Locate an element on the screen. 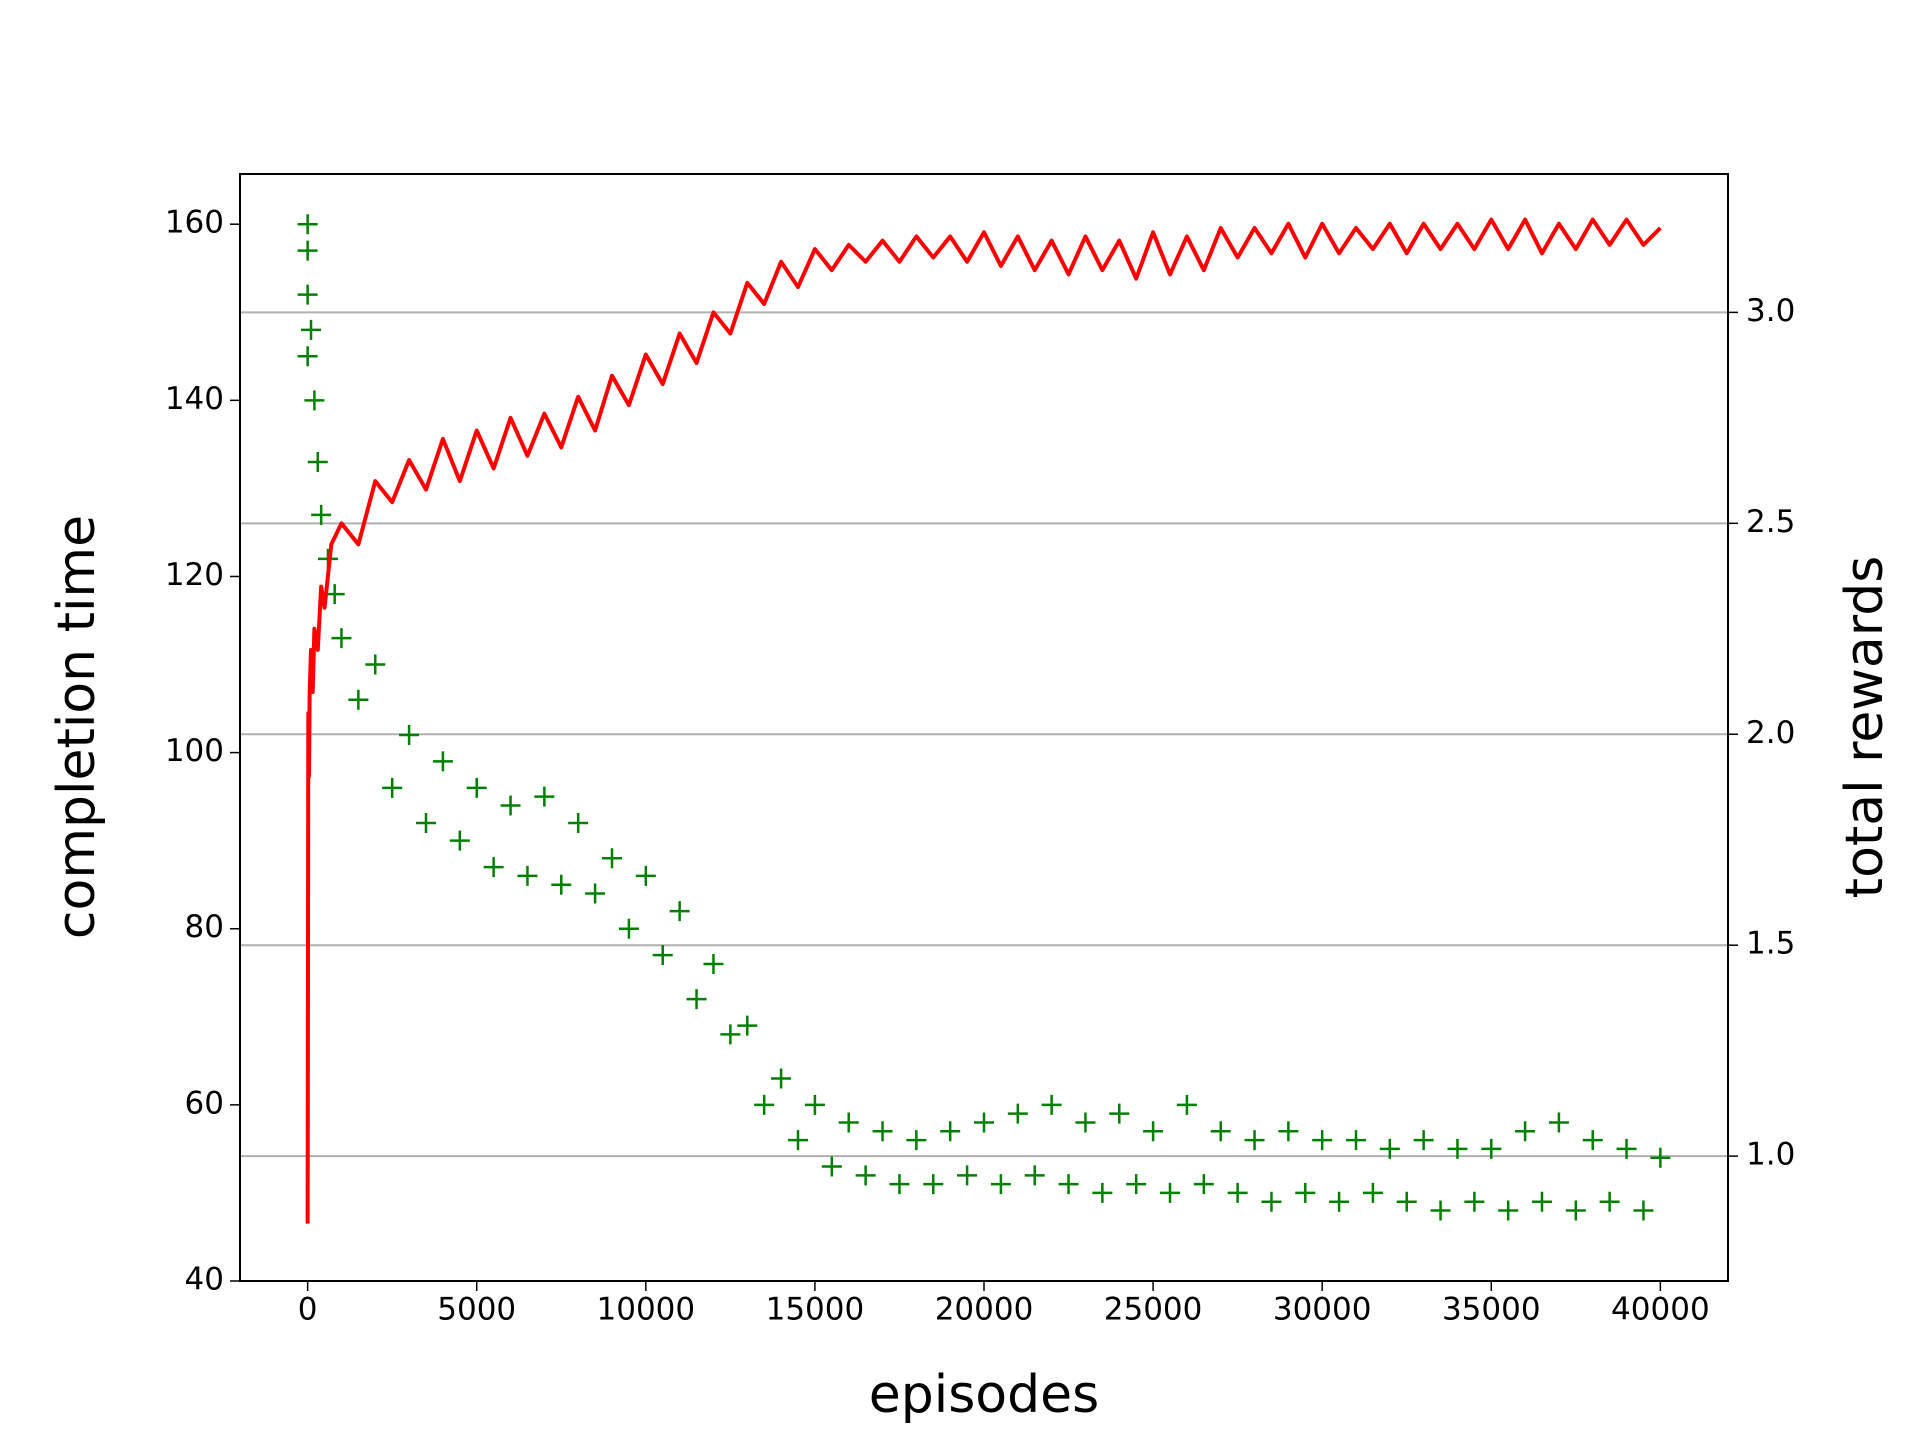 This screenshot has width=1920, height=1440. y2-tick-label: 1.0 is located at coordinates (1770, 1155).